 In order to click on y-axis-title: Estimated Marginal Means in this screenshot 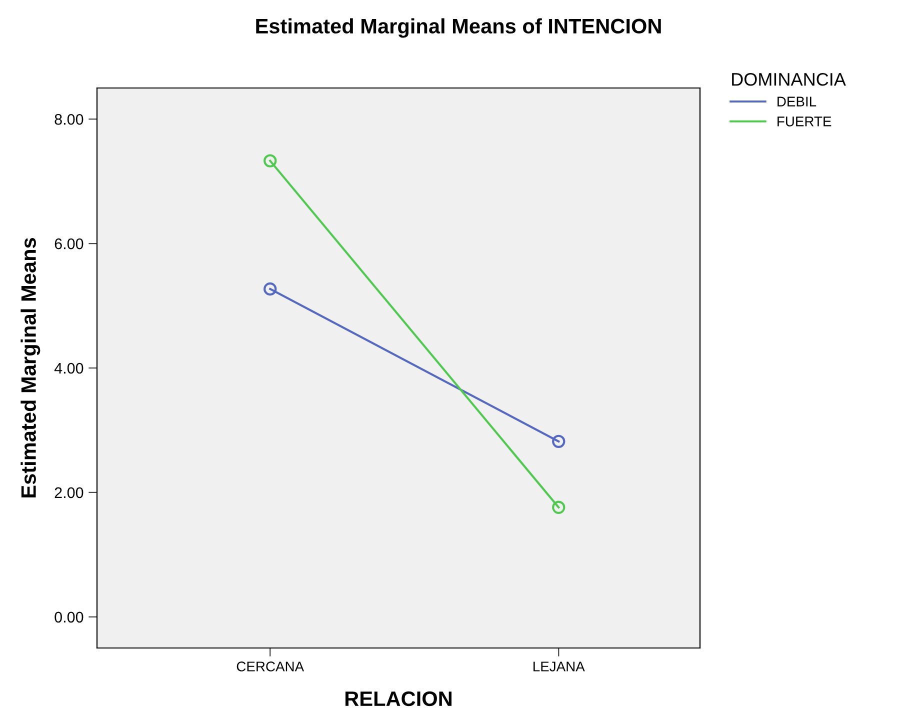, I will do `click(30, 368)`.